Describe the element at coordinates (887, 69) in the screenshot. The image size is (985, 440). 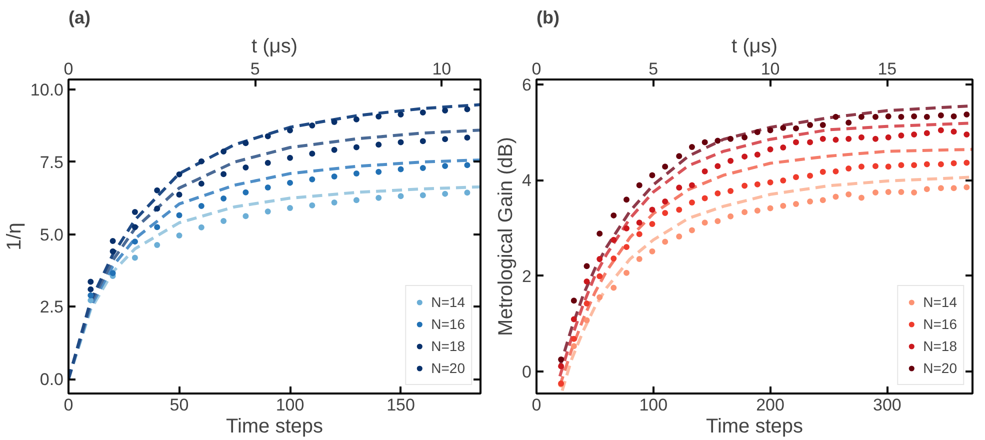
I see `x2-tick-label: 15` at that location.